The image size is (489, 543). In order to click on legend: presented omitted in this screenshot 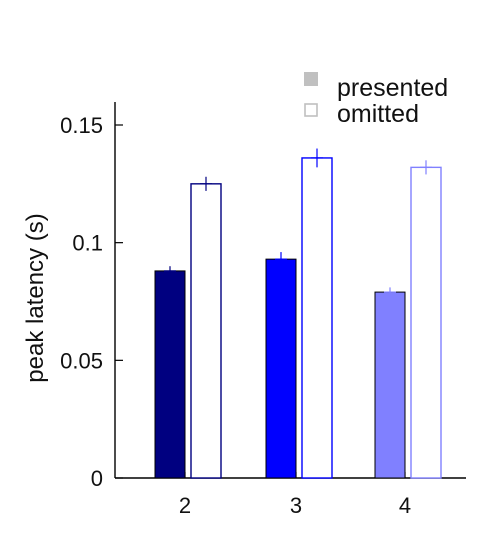, I will do `click(376, 100)`.